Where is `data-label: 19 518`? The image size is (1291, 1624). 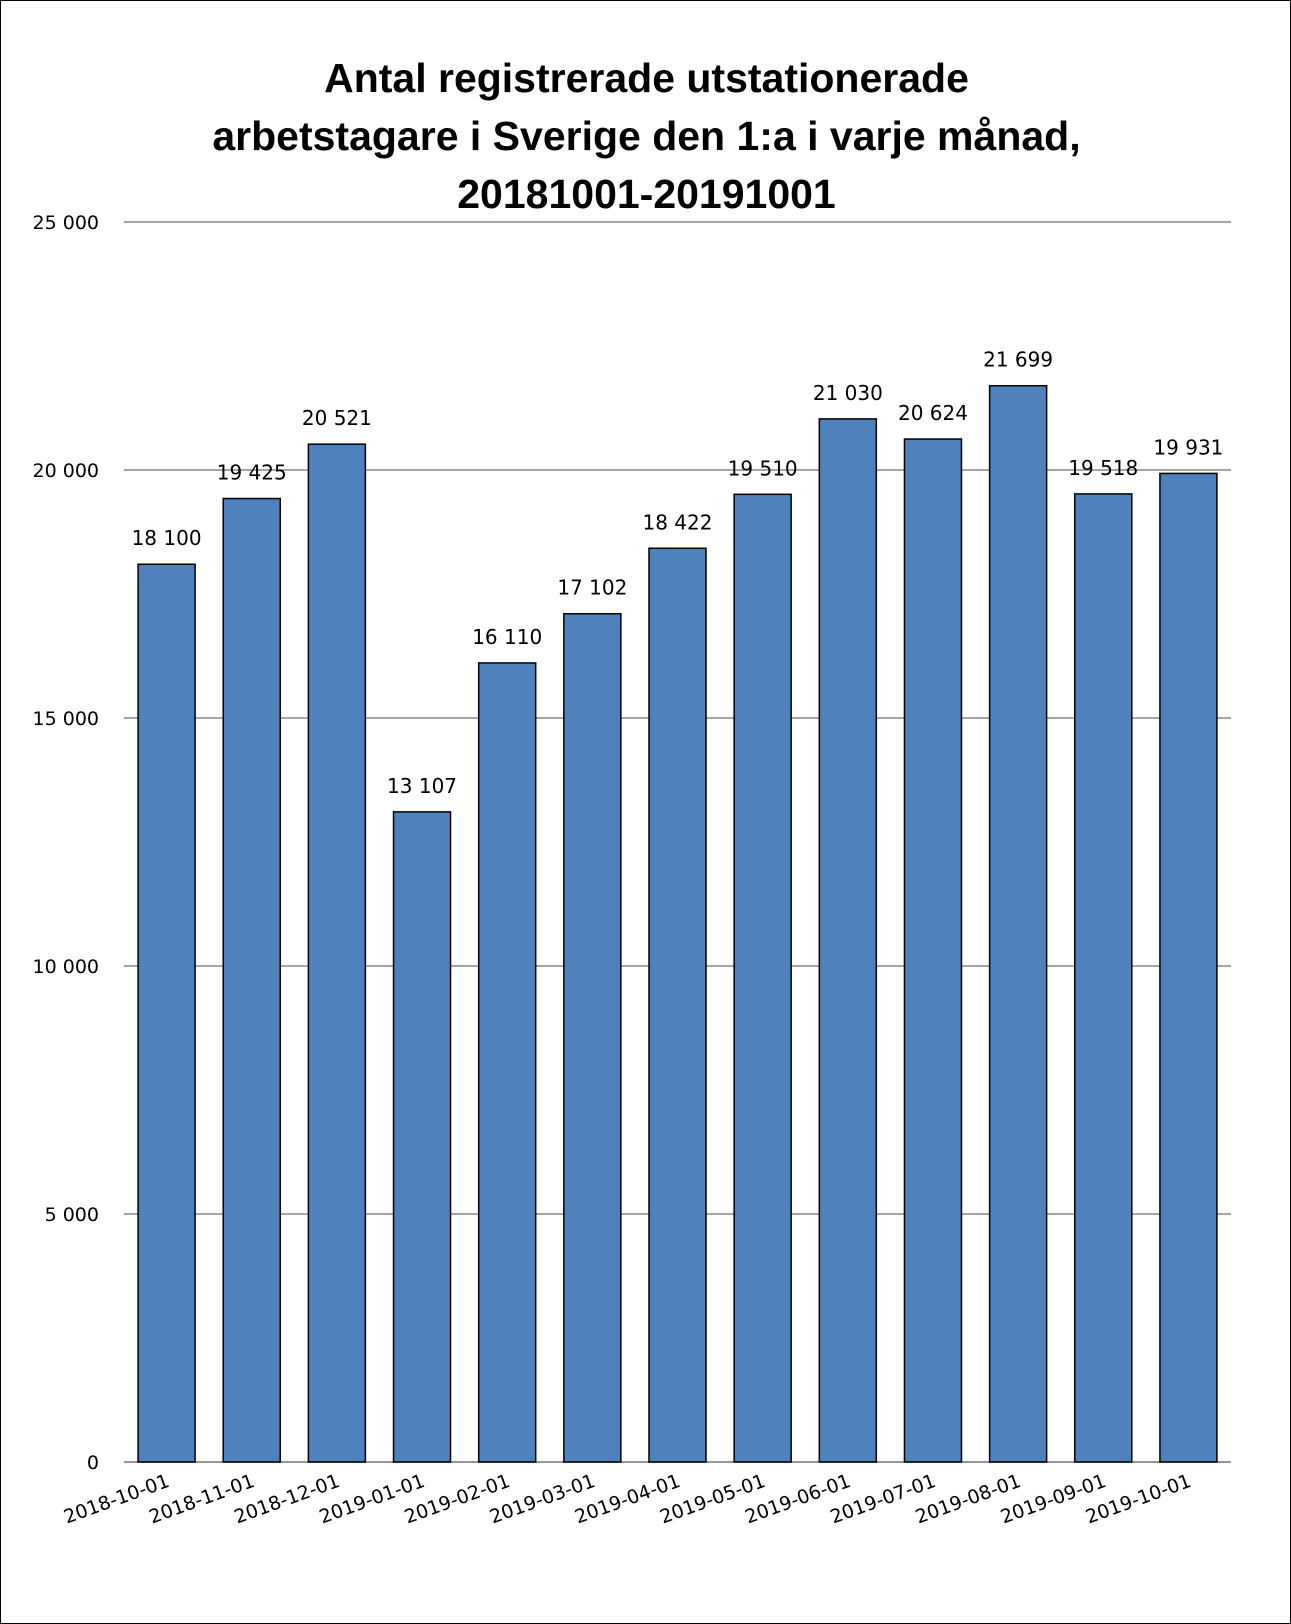
data-label: 19 518 is located at coordinates (1103, 468).